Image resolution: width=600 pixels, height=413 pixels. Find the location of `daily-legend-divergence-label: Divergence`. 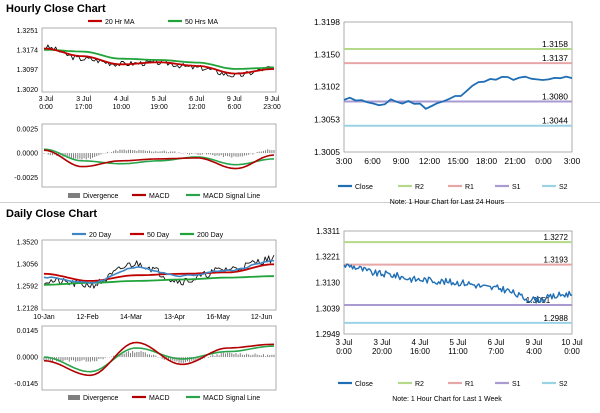

daily-legend-divergence-label: Divergence is located at coordinates (101, 398).